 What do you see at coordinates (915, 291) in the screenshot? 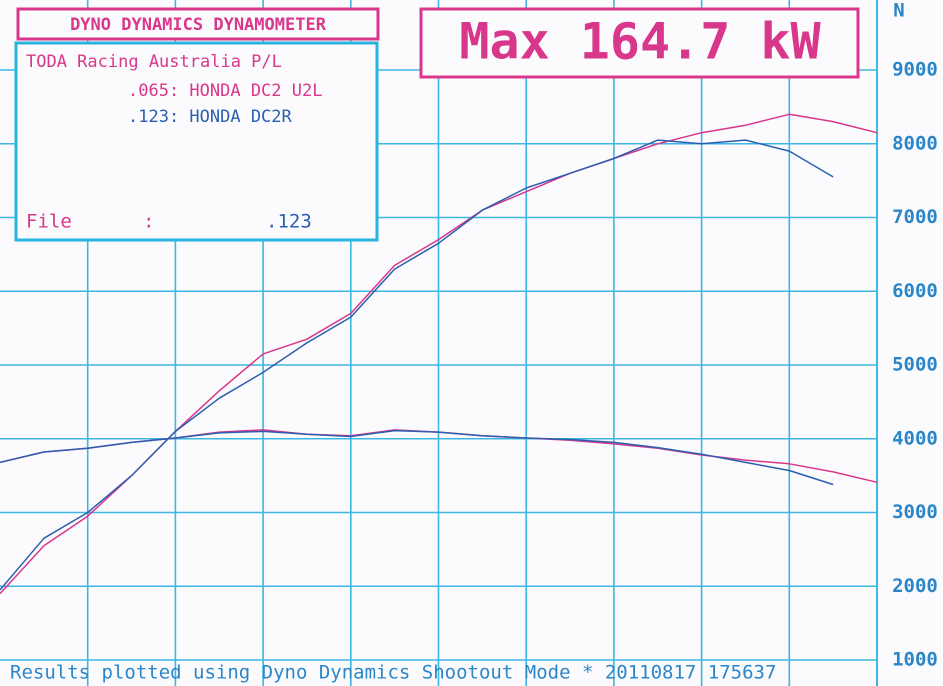
I see `y-tick-label: 6000` at bounding box center [915, 291].